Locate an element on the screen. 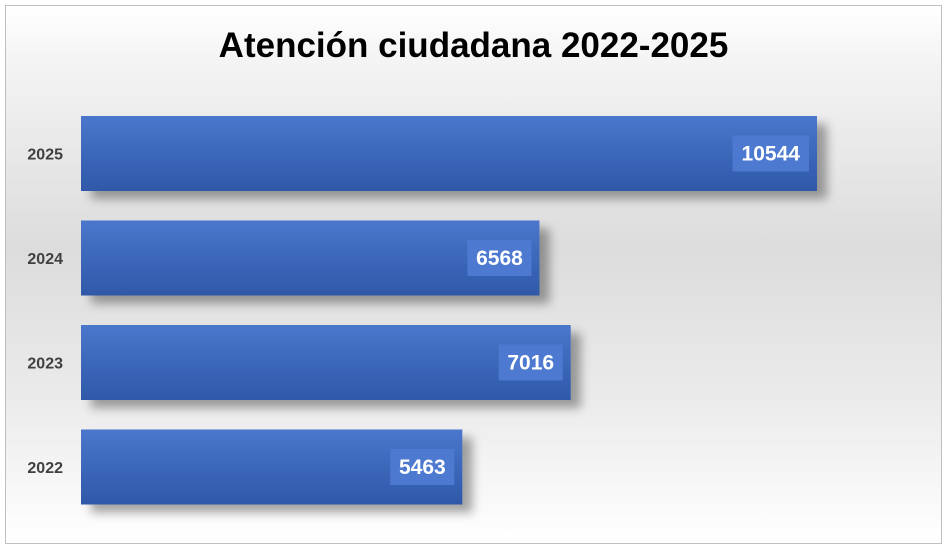  data-label-box-2023 is located at coordinates (530, 362).